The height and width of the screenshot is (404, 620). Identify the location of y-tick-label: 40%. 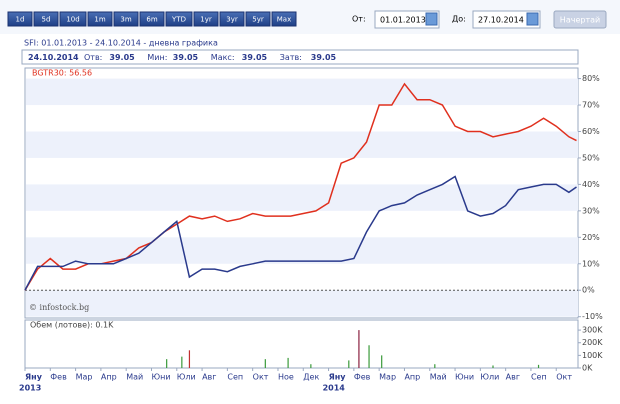
(591, 184).